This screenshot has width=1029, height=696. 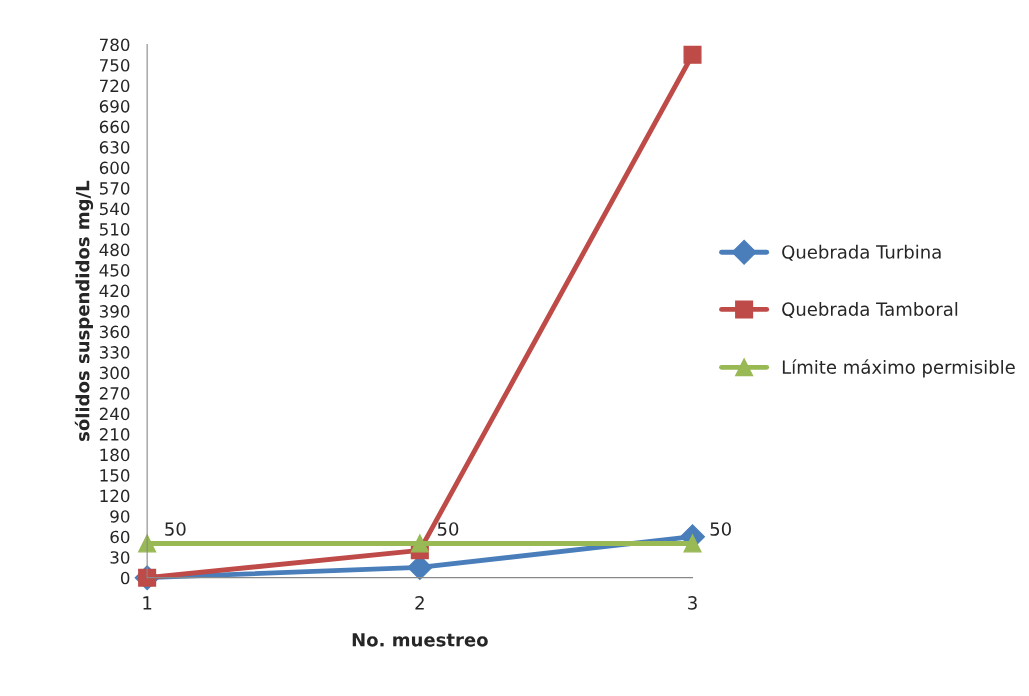 I want to click on y-tick-label: 90, so click(x=120, y=516).